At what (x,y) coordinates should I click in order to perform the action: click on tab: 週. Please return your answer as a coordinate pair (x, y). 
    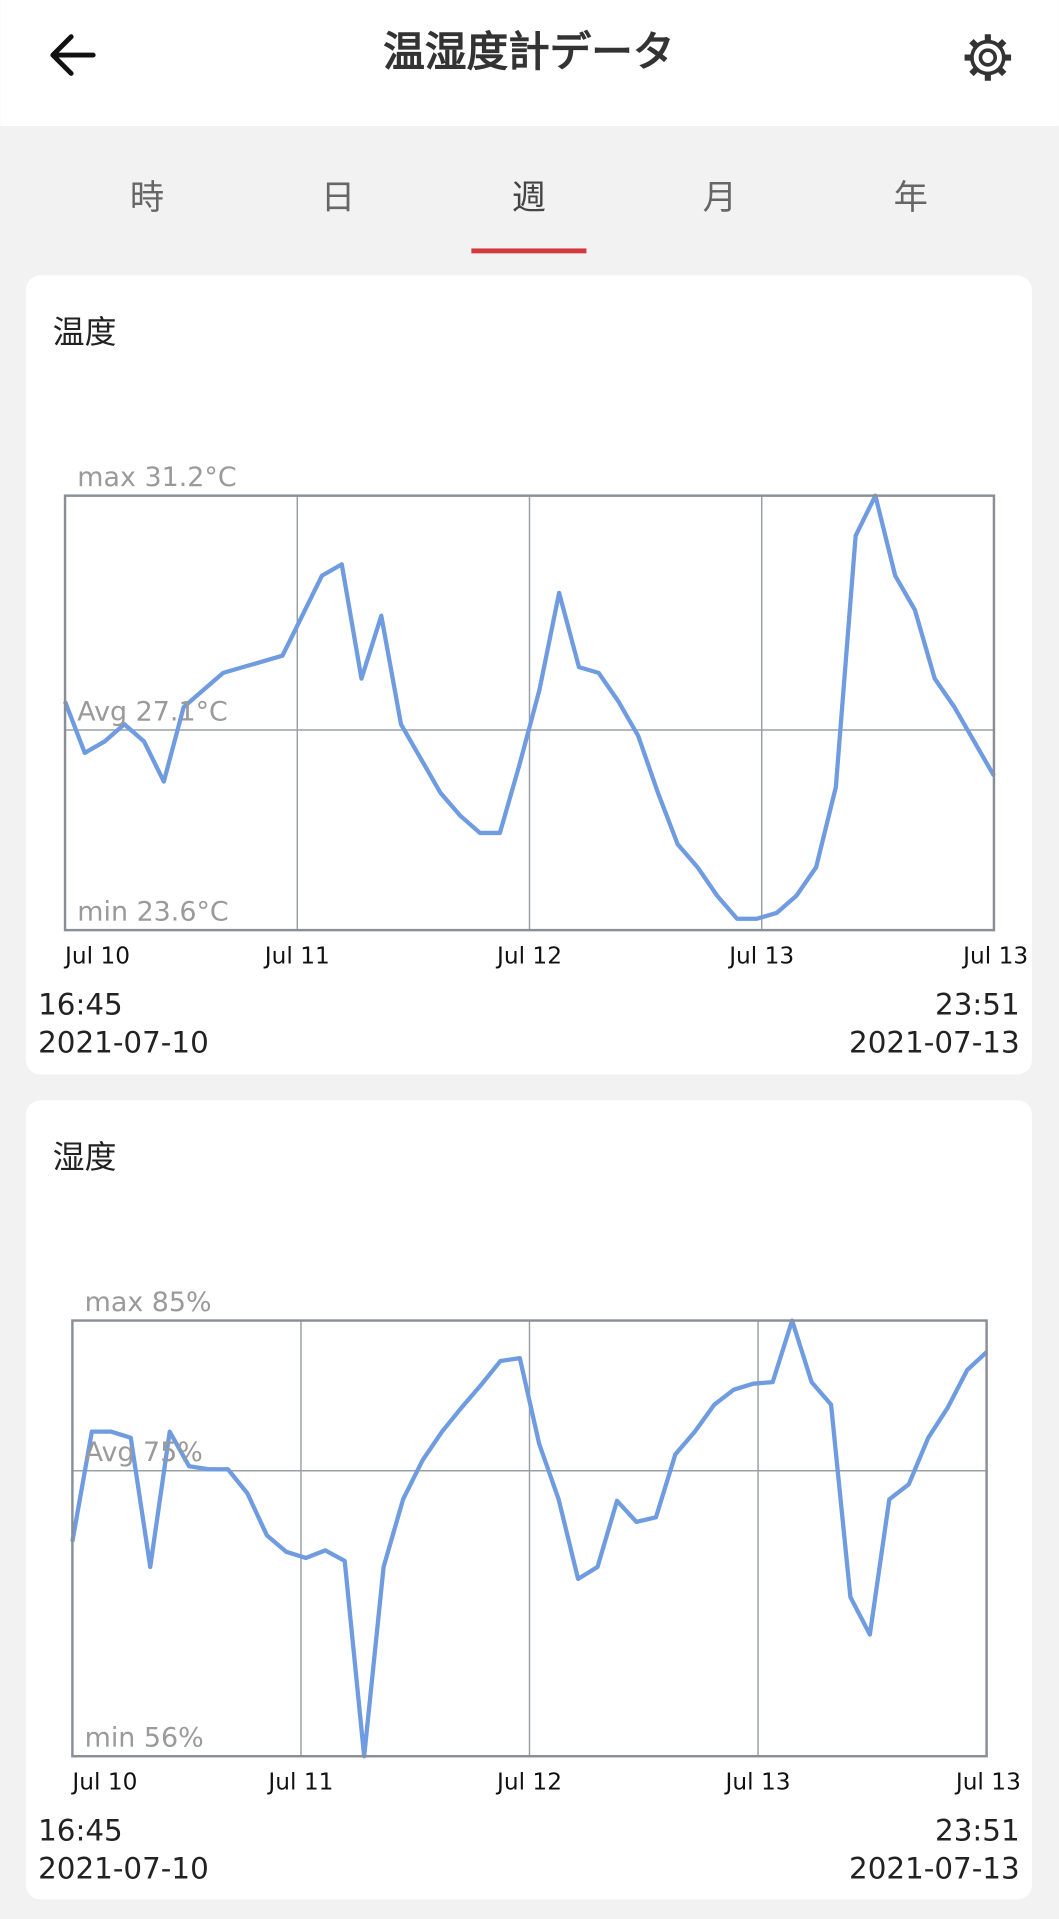
    Looking at the image, I should click on (529, 198).